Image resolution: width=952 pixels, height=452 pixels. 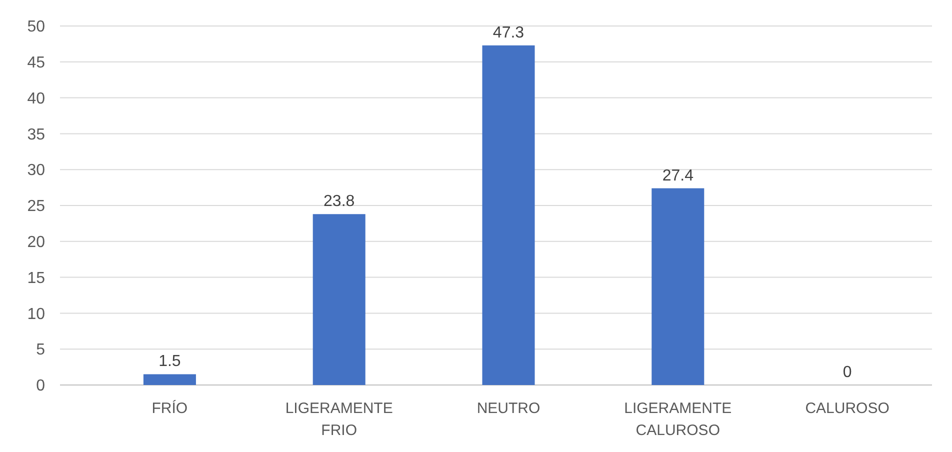 What do you see at coordinates (36, 278) in the screenshot?
I see `y-tick-label: 15` at bounding box center [36, 278].